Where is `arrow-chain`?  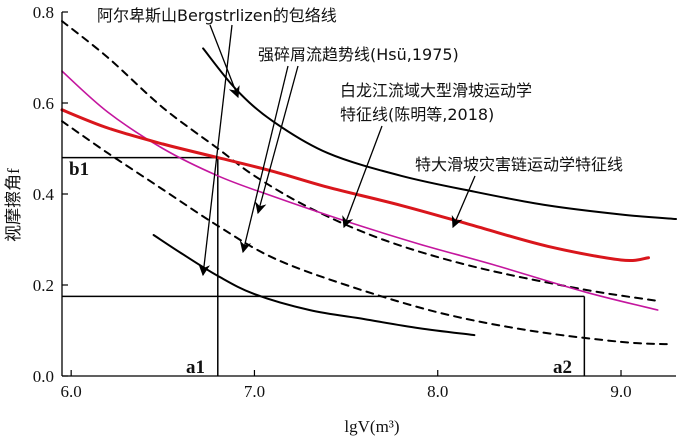 arrow-chain is located at coordinates (463, 202).